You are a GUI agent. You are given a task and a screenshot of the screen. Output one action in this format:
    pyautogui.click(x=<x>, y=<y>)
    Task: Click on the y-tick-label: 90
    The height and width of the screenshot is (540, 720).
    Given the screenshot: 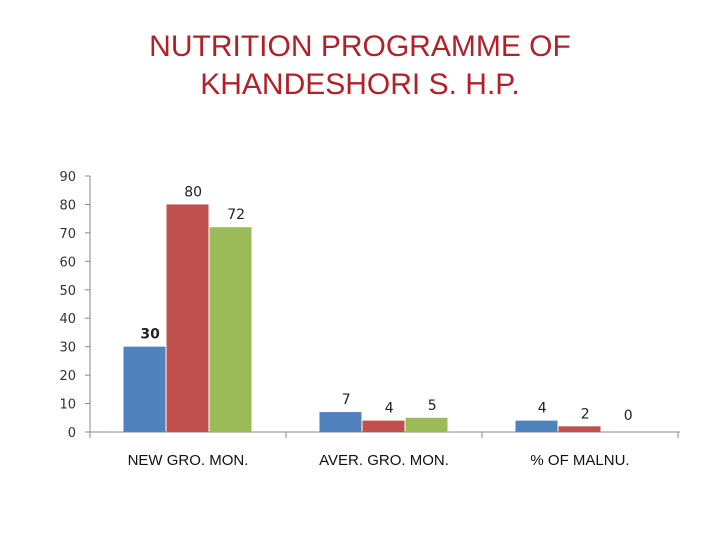 What is the action you would take?
    pyautogui.click(x=67, y=177)
    